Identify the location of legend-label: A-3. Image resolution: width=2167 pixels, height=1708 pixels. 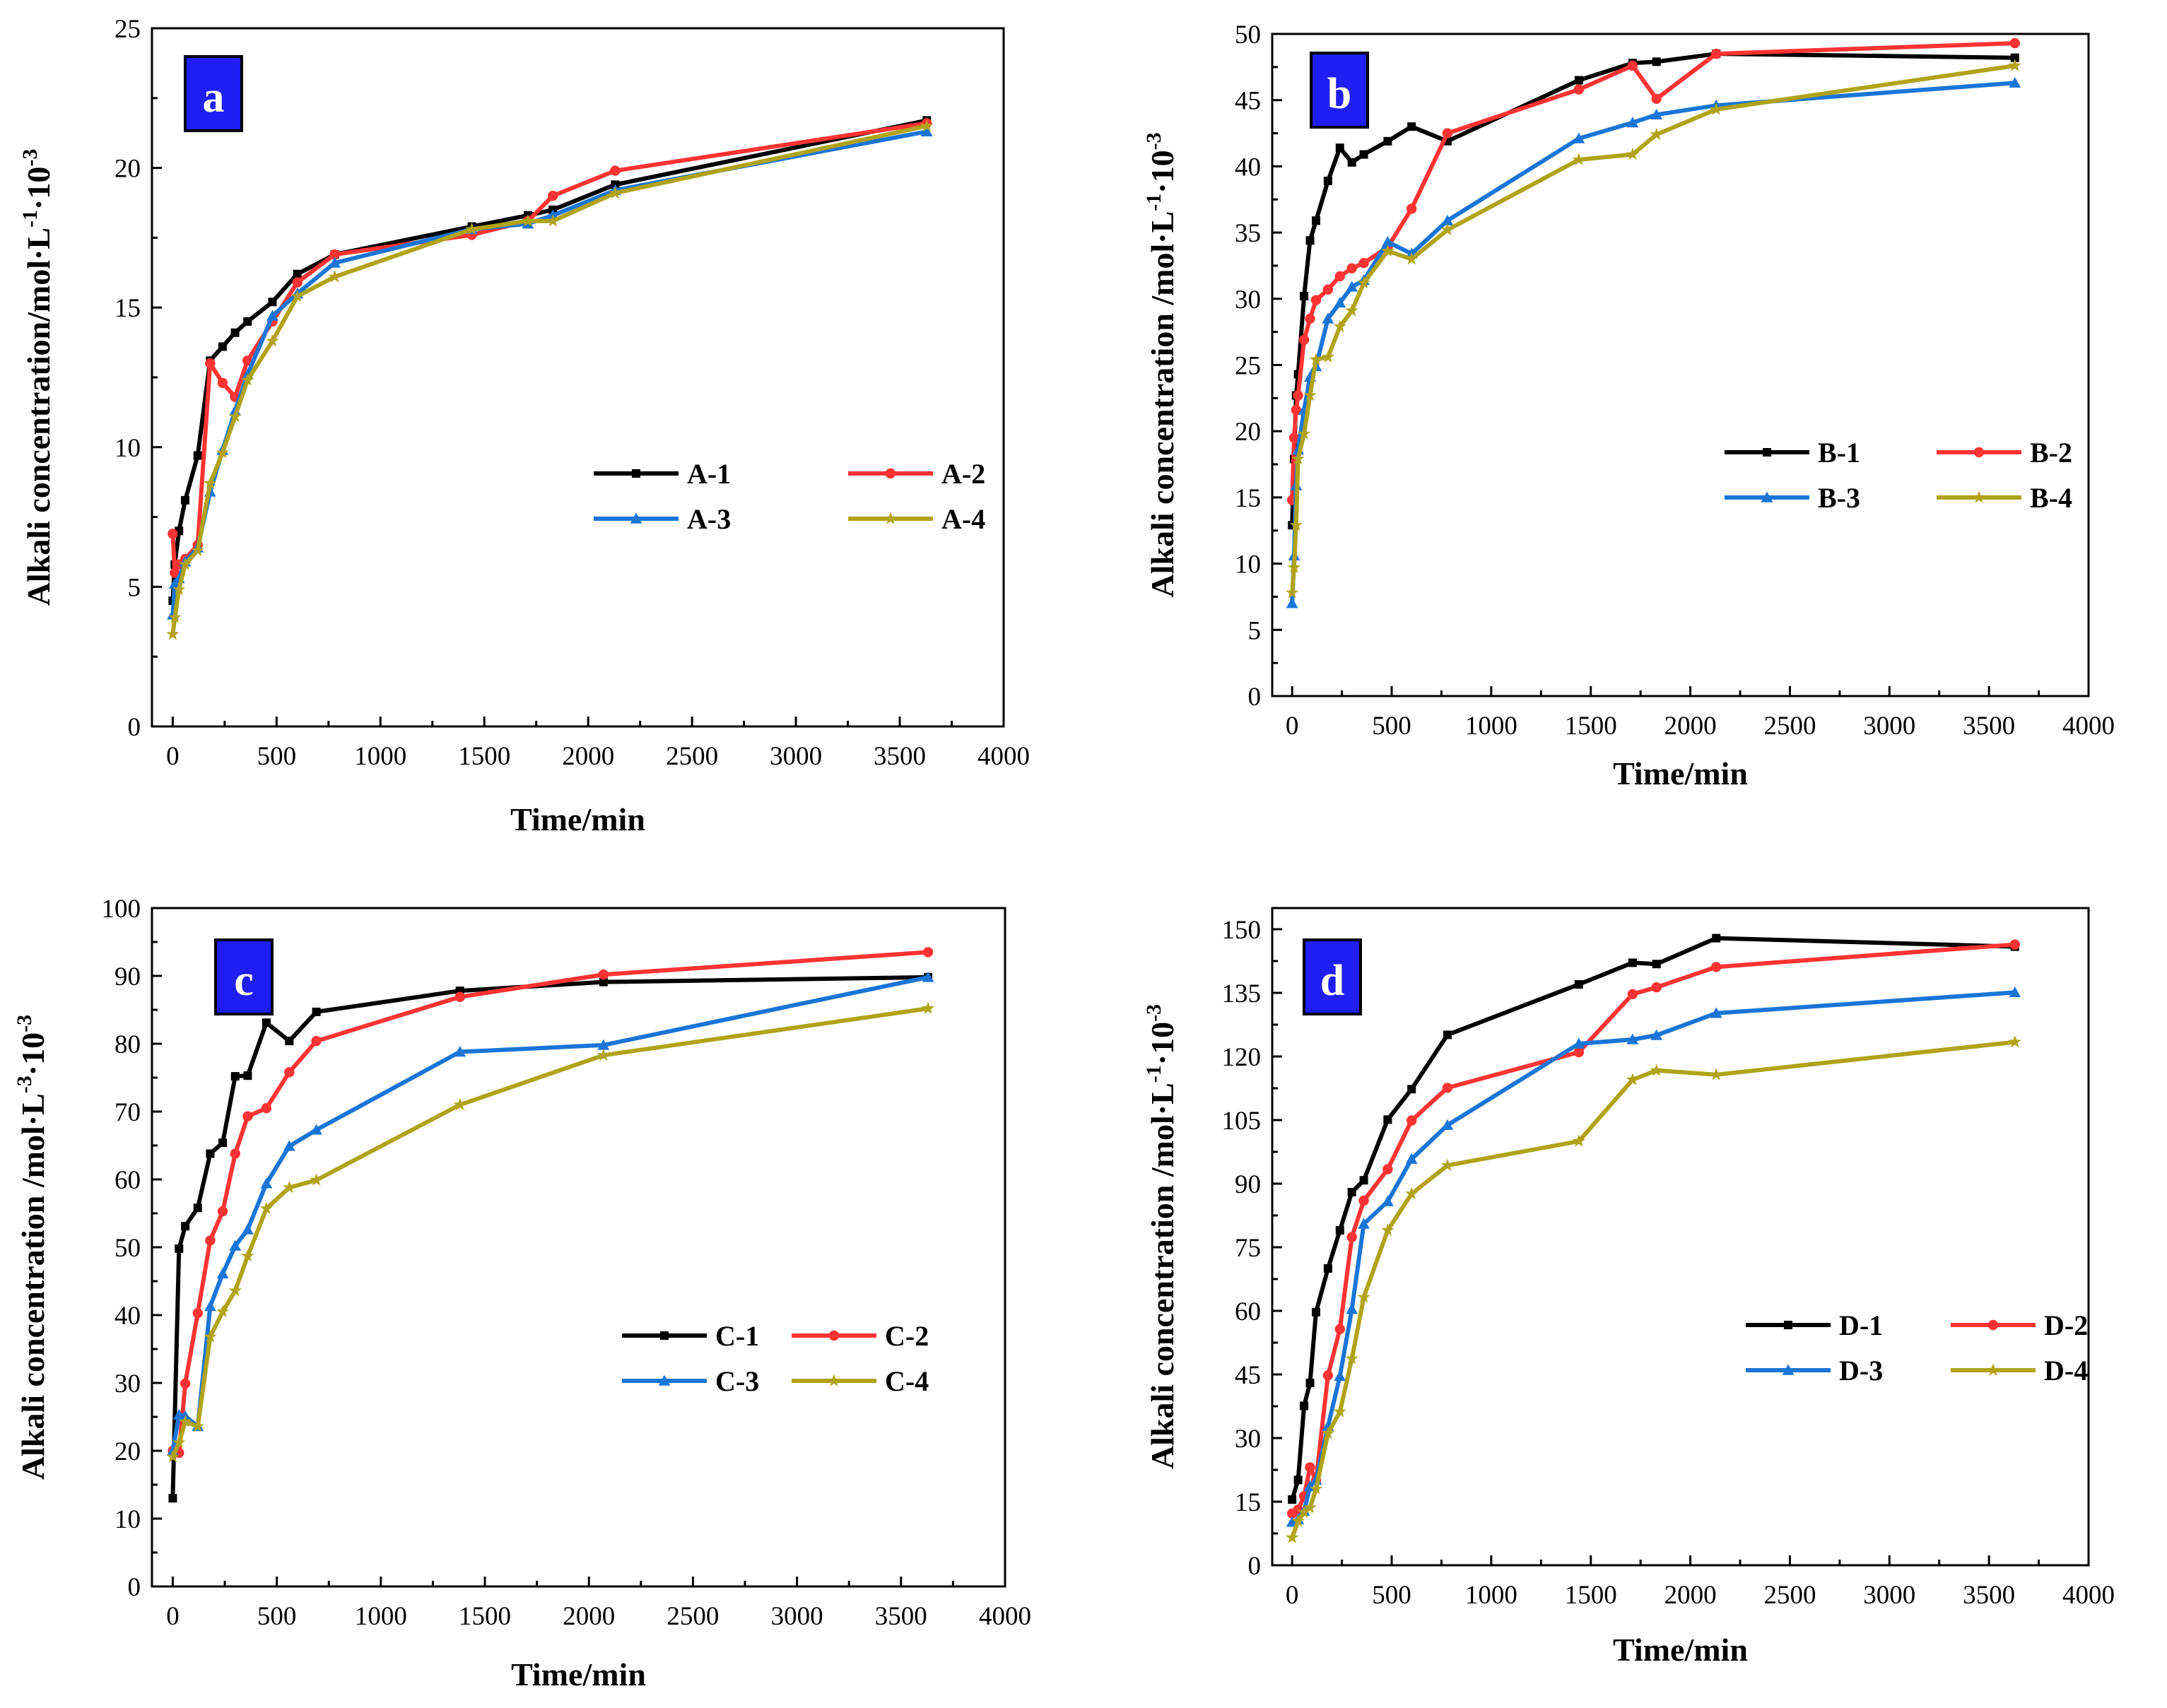
(709, 519).